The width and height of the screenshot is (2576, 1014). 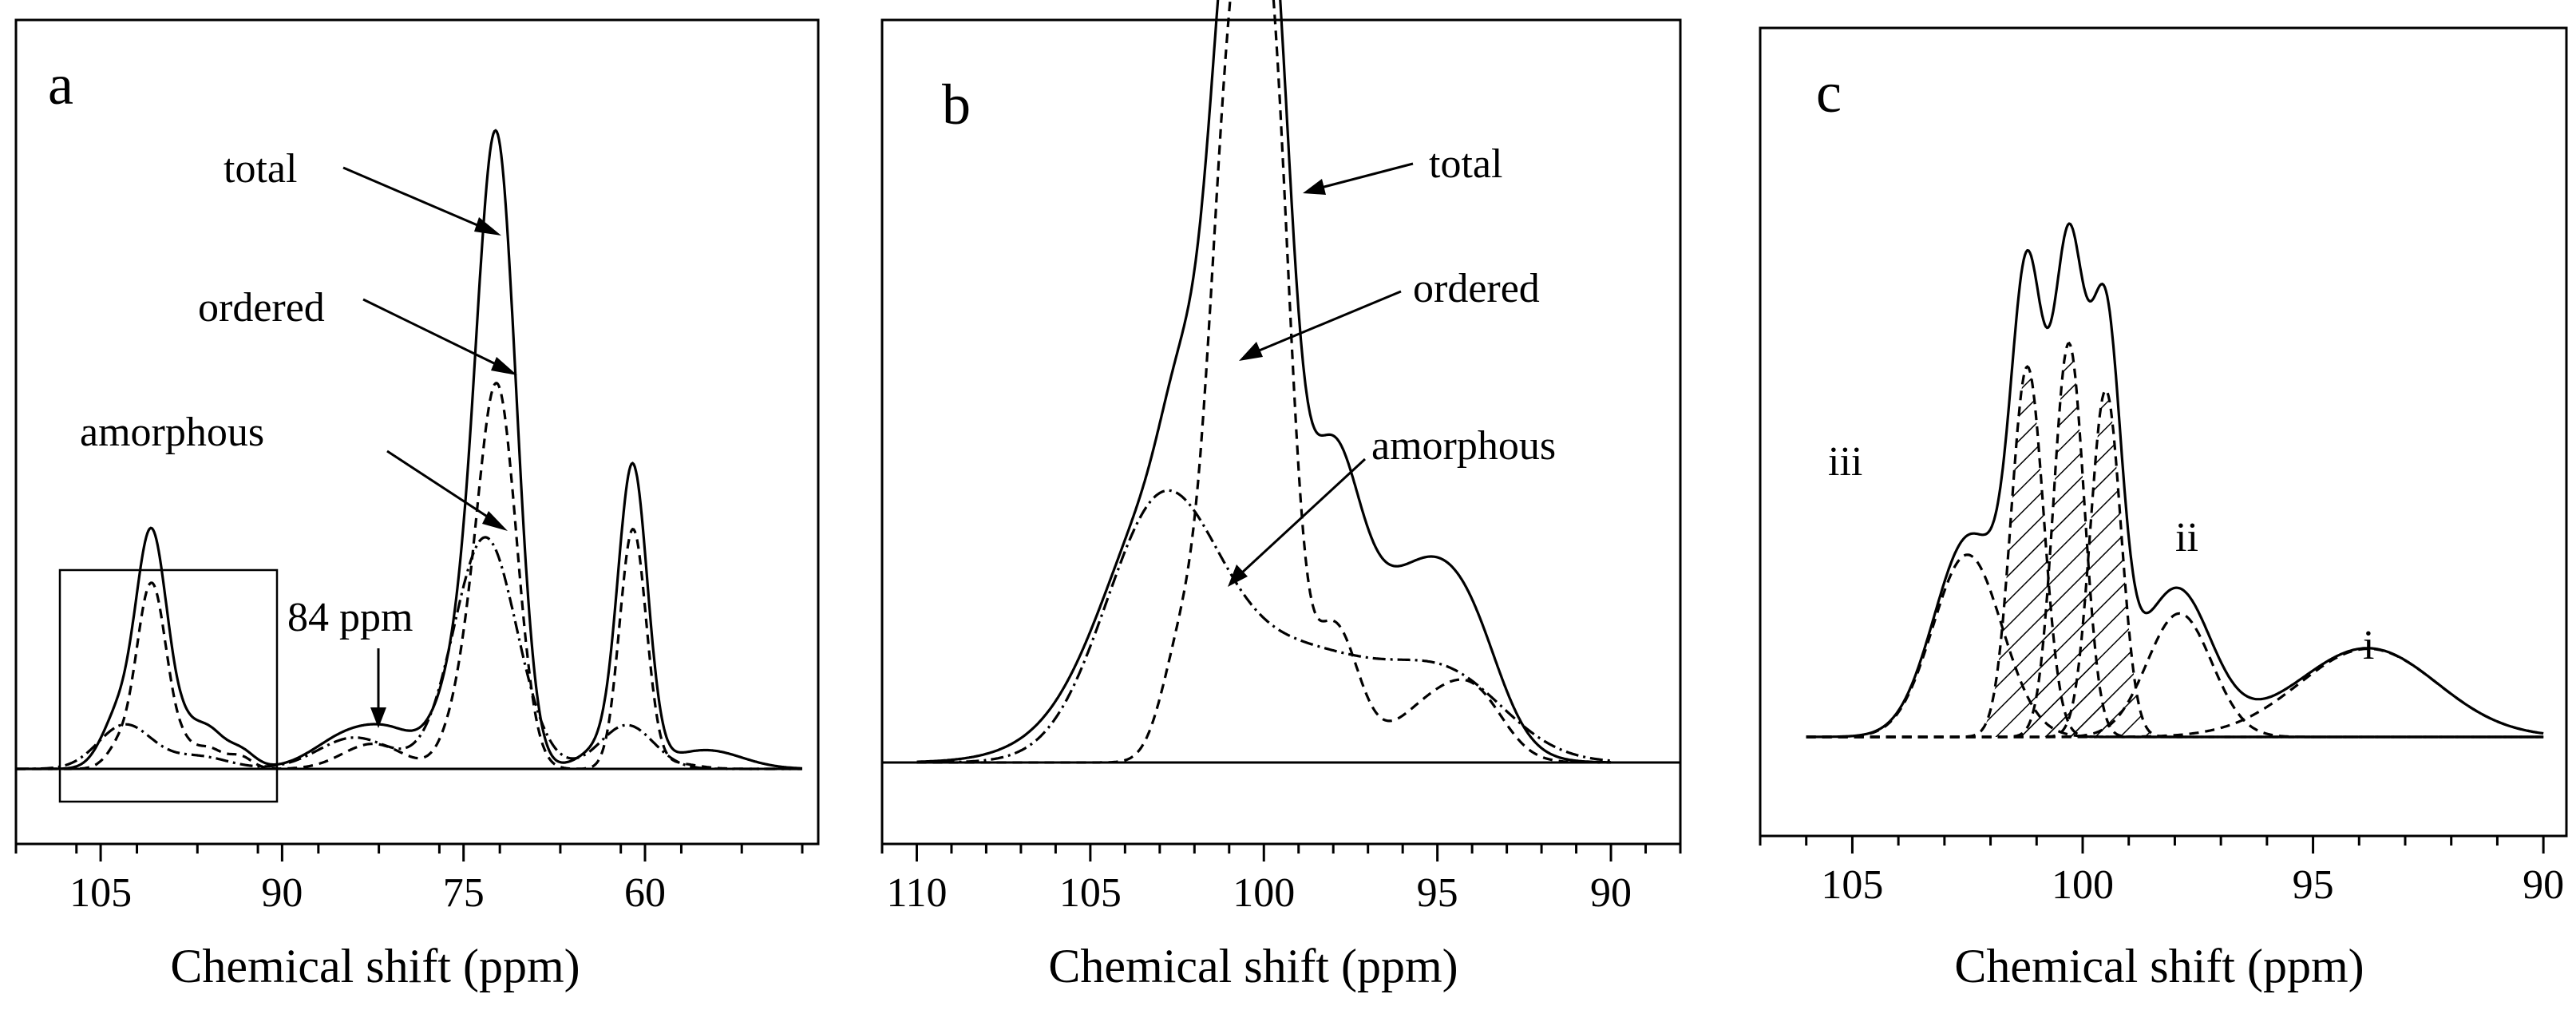 I want to click on panel-b-label-total: total, so click(x=1465, y=164).